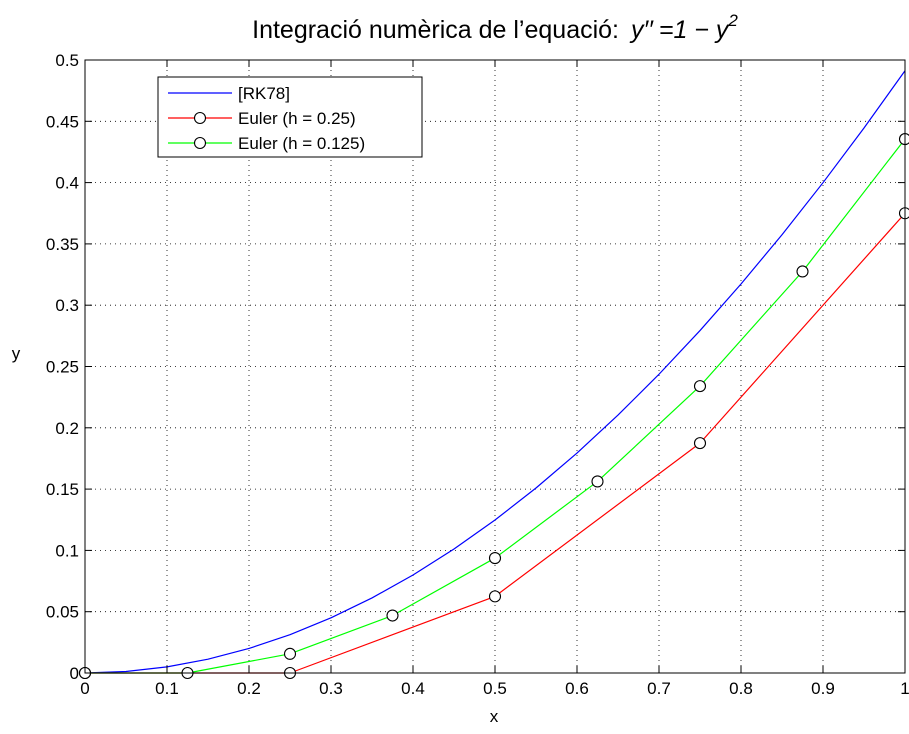 Image resolution: width=909 pixels, height=734 pixels. Describe the element at coordinates (904, 688) in the screenshot. I see `x-tick-label: 1` at that location.